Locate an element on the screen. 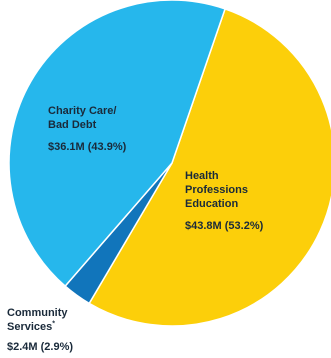 This screenshot has width=331, height=358. slice-name-community-line2: Services is located at coordinates (30, 327).